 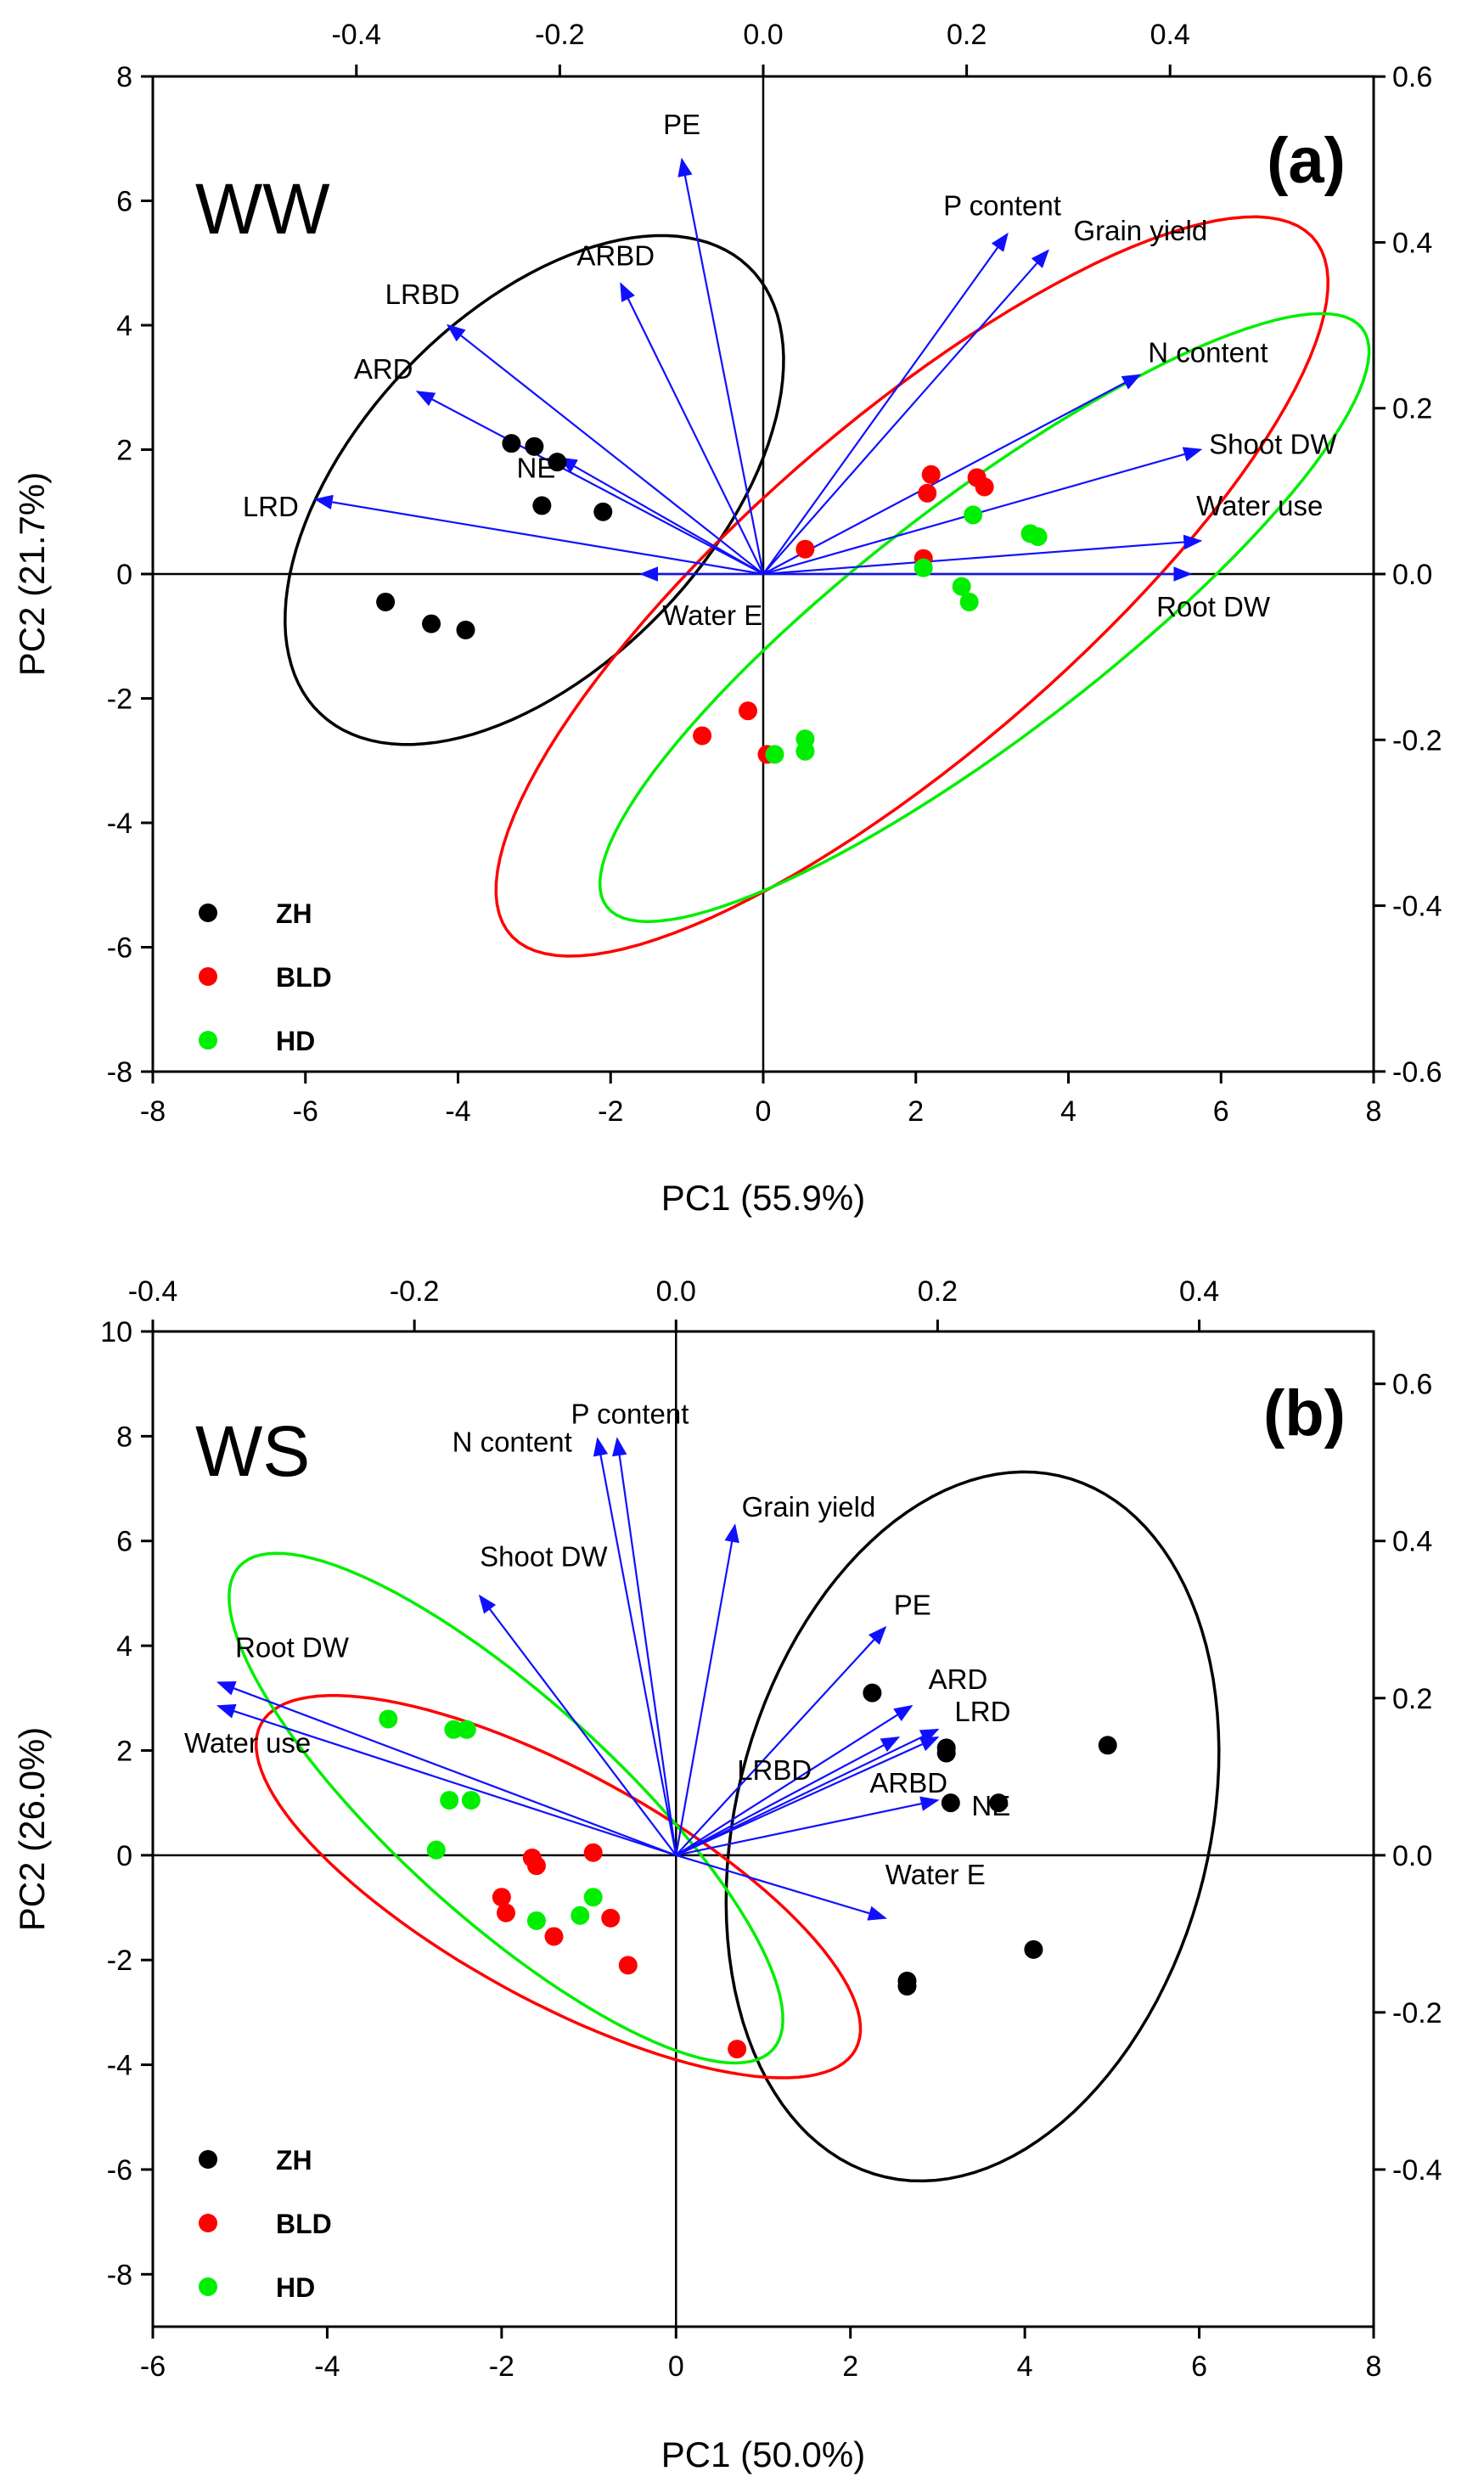 What do you see at coordinates (119, 2170) in the screenshot?
I see `y-tick-label: -6` at bounding box center [119, 2170].